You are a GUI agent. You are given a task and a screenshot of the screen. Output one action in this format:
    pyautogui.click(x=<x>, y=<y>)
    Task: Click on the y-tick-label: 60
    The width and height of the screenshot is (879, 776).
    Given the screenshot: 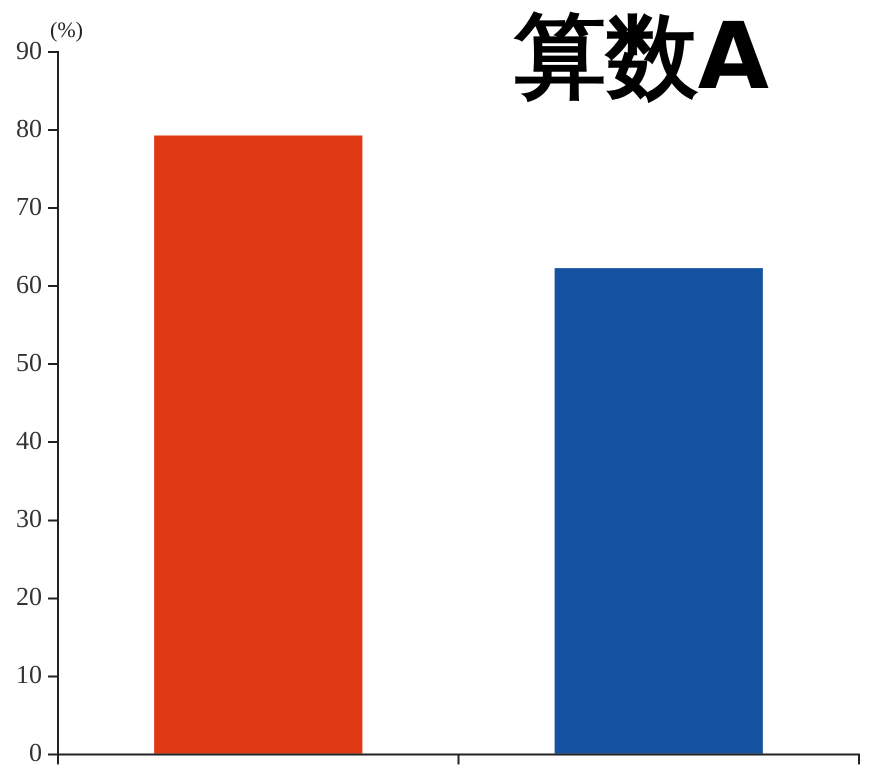 What is the action you would take?
    pyautogui.click(x=29, y=284)
    